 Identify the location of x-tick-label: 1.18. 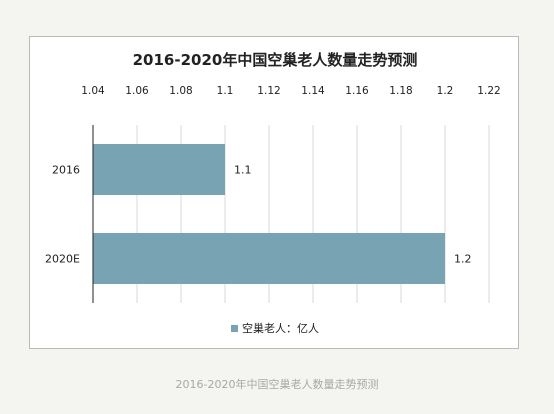
(400, 91).